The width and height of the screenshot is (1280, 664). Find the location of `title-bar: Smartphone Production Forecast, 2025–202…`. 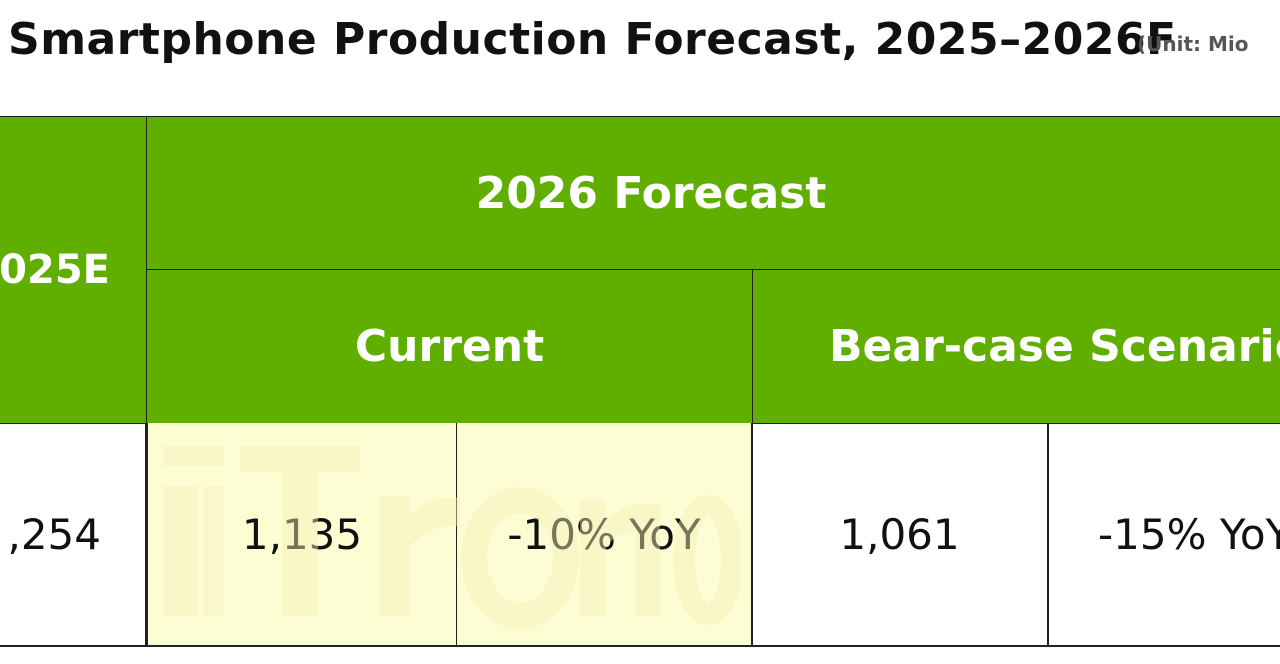

title-bar: Smartphone Production Forecast, 2025–202… is located at coordinates (640, 45).